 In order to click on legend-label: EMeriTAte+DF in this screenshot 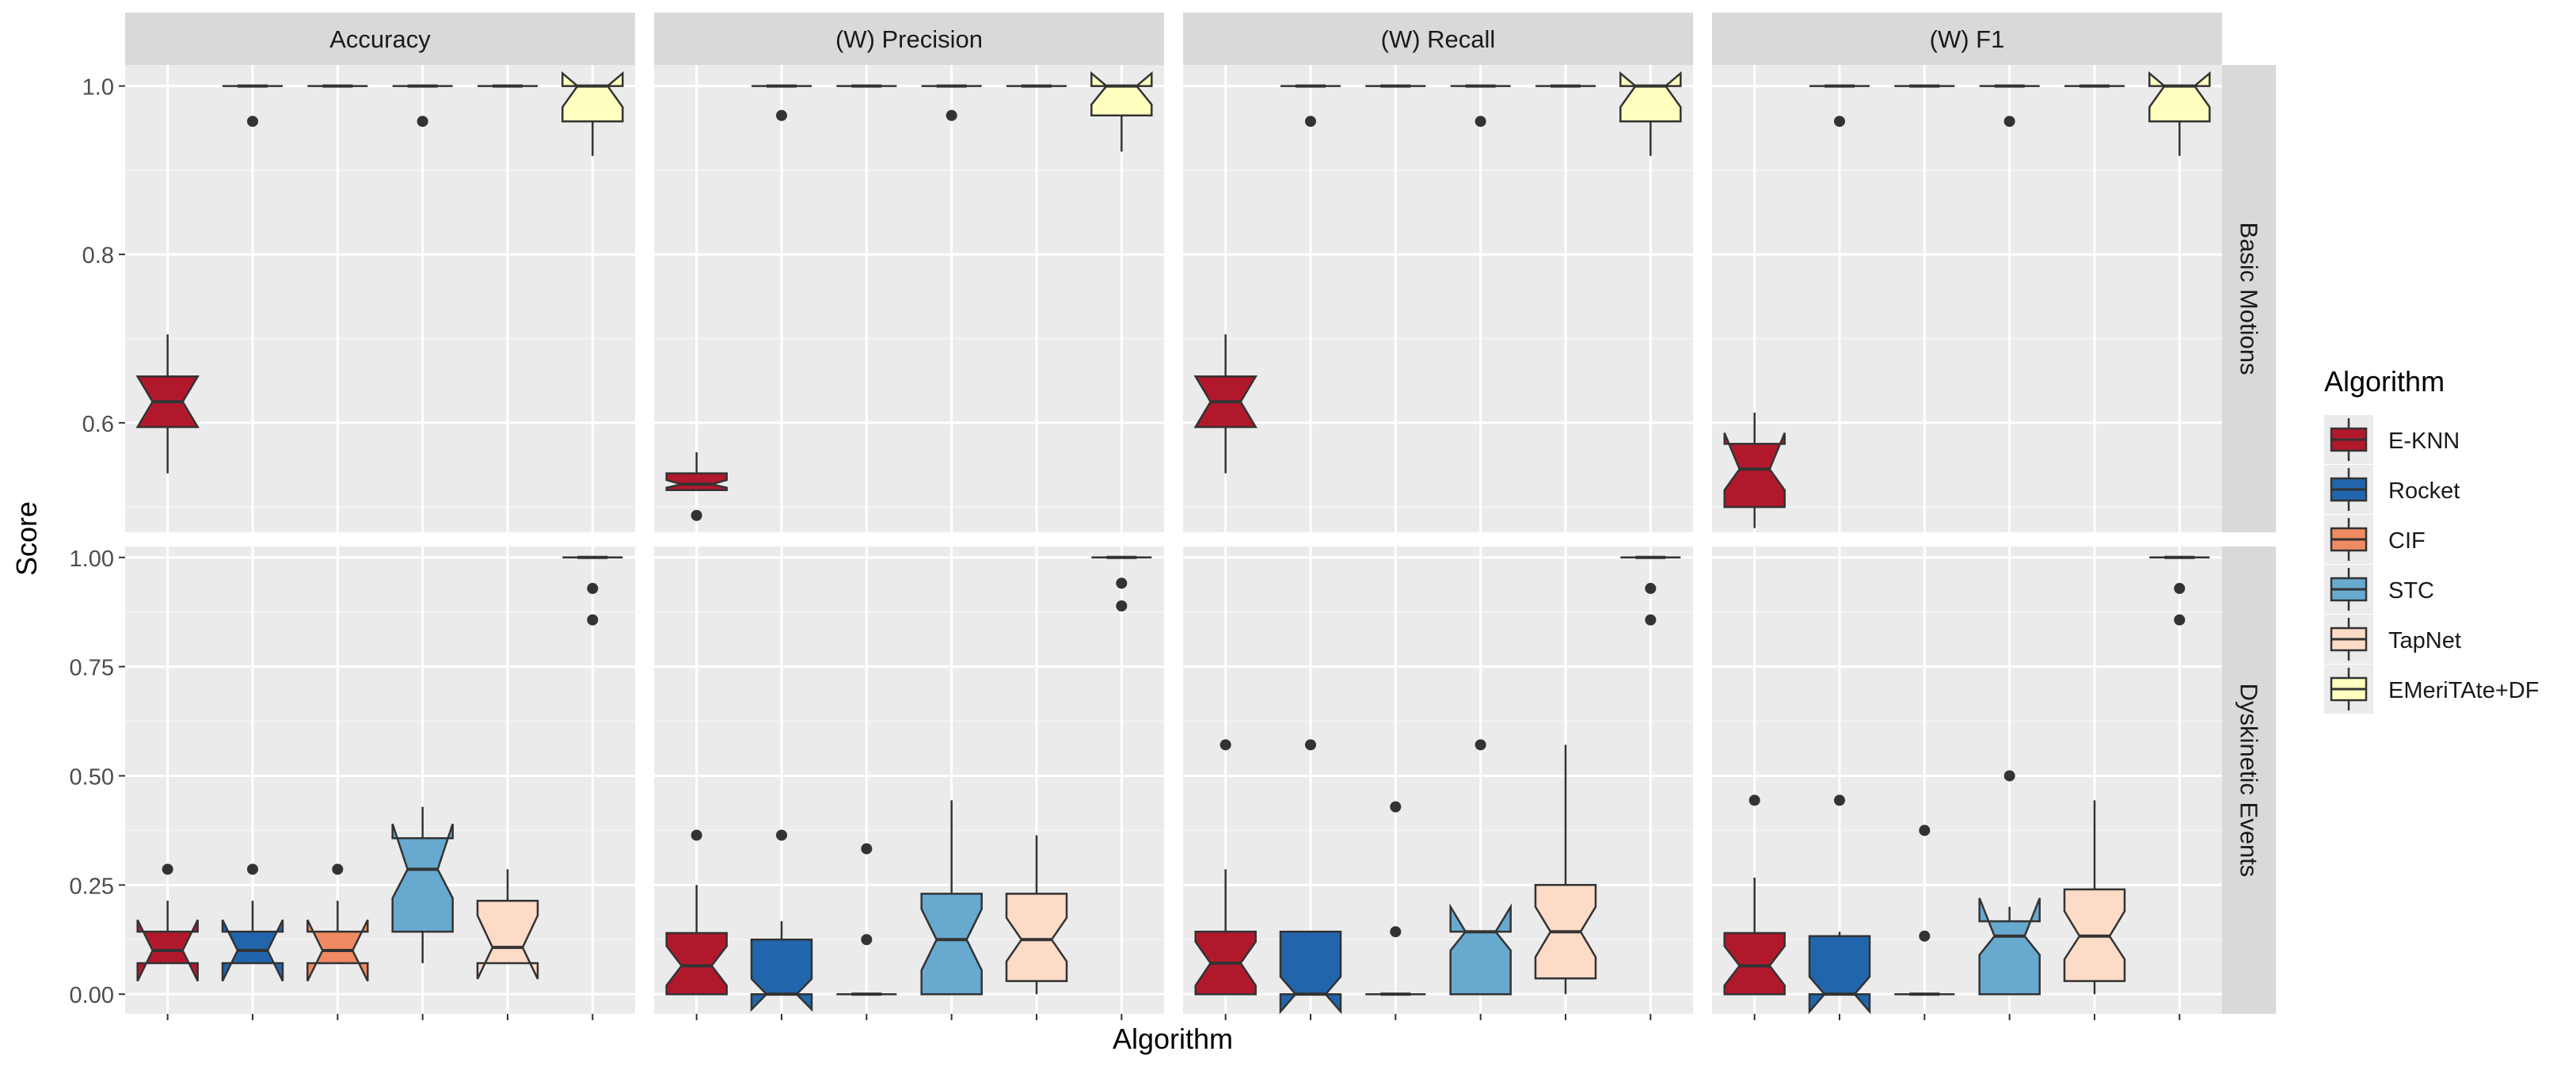, I will do `click(2463, 690)`.